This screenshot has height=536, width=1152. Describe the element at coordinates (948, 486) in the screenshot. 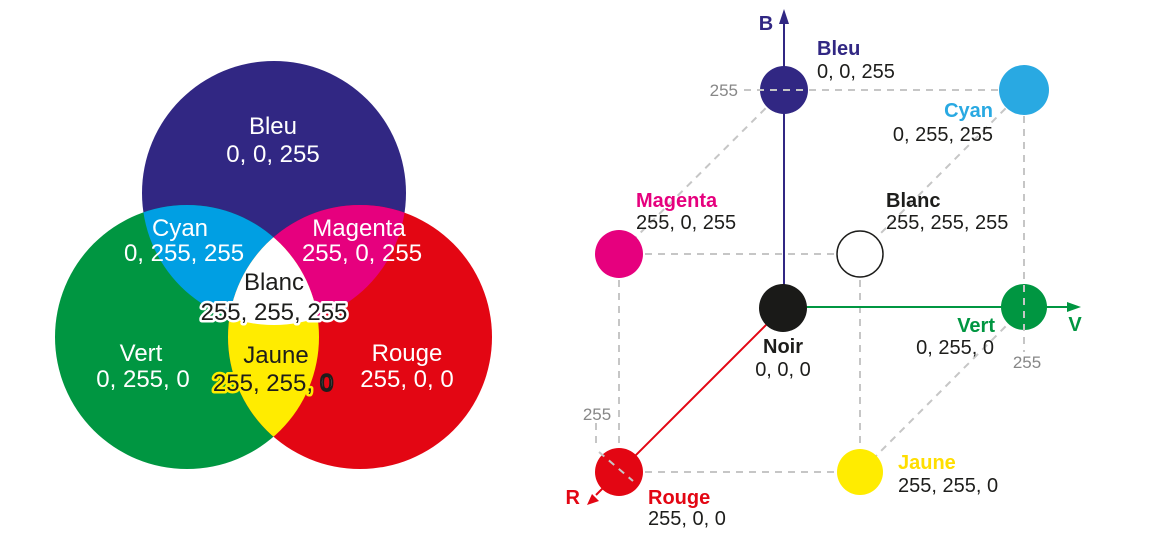

I see `cube-value-jaune: 255, 255, 0` at that location.